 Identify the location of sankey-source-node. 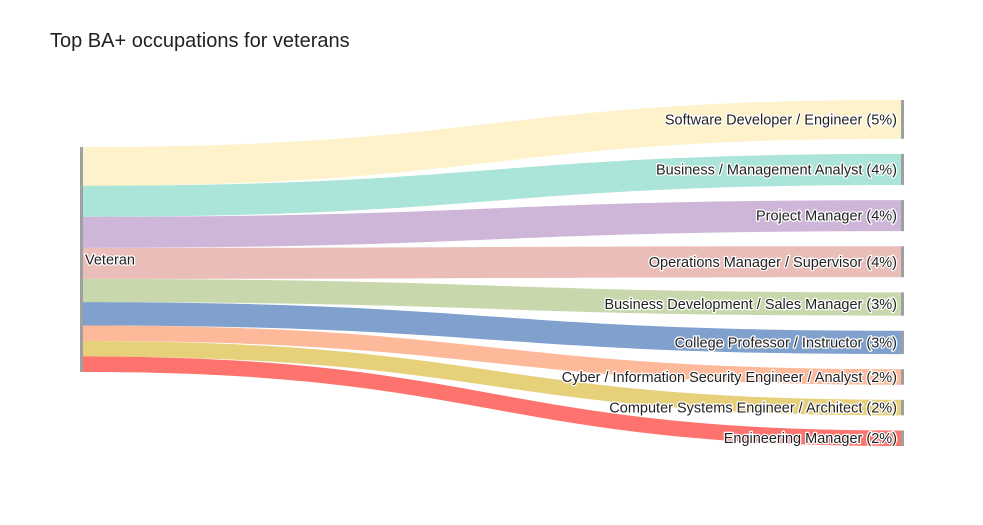
(81, 259).